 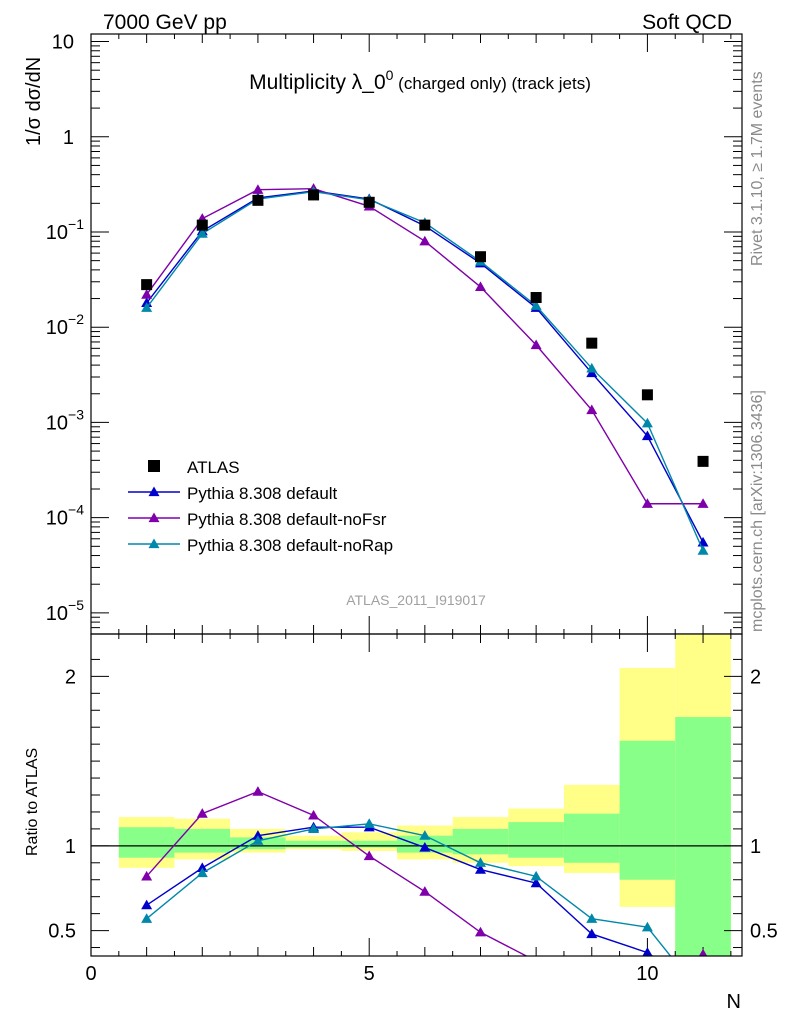 I want to click on analysis-watermark: ATLAS_2011_I919017, so click(x=416, y=600).